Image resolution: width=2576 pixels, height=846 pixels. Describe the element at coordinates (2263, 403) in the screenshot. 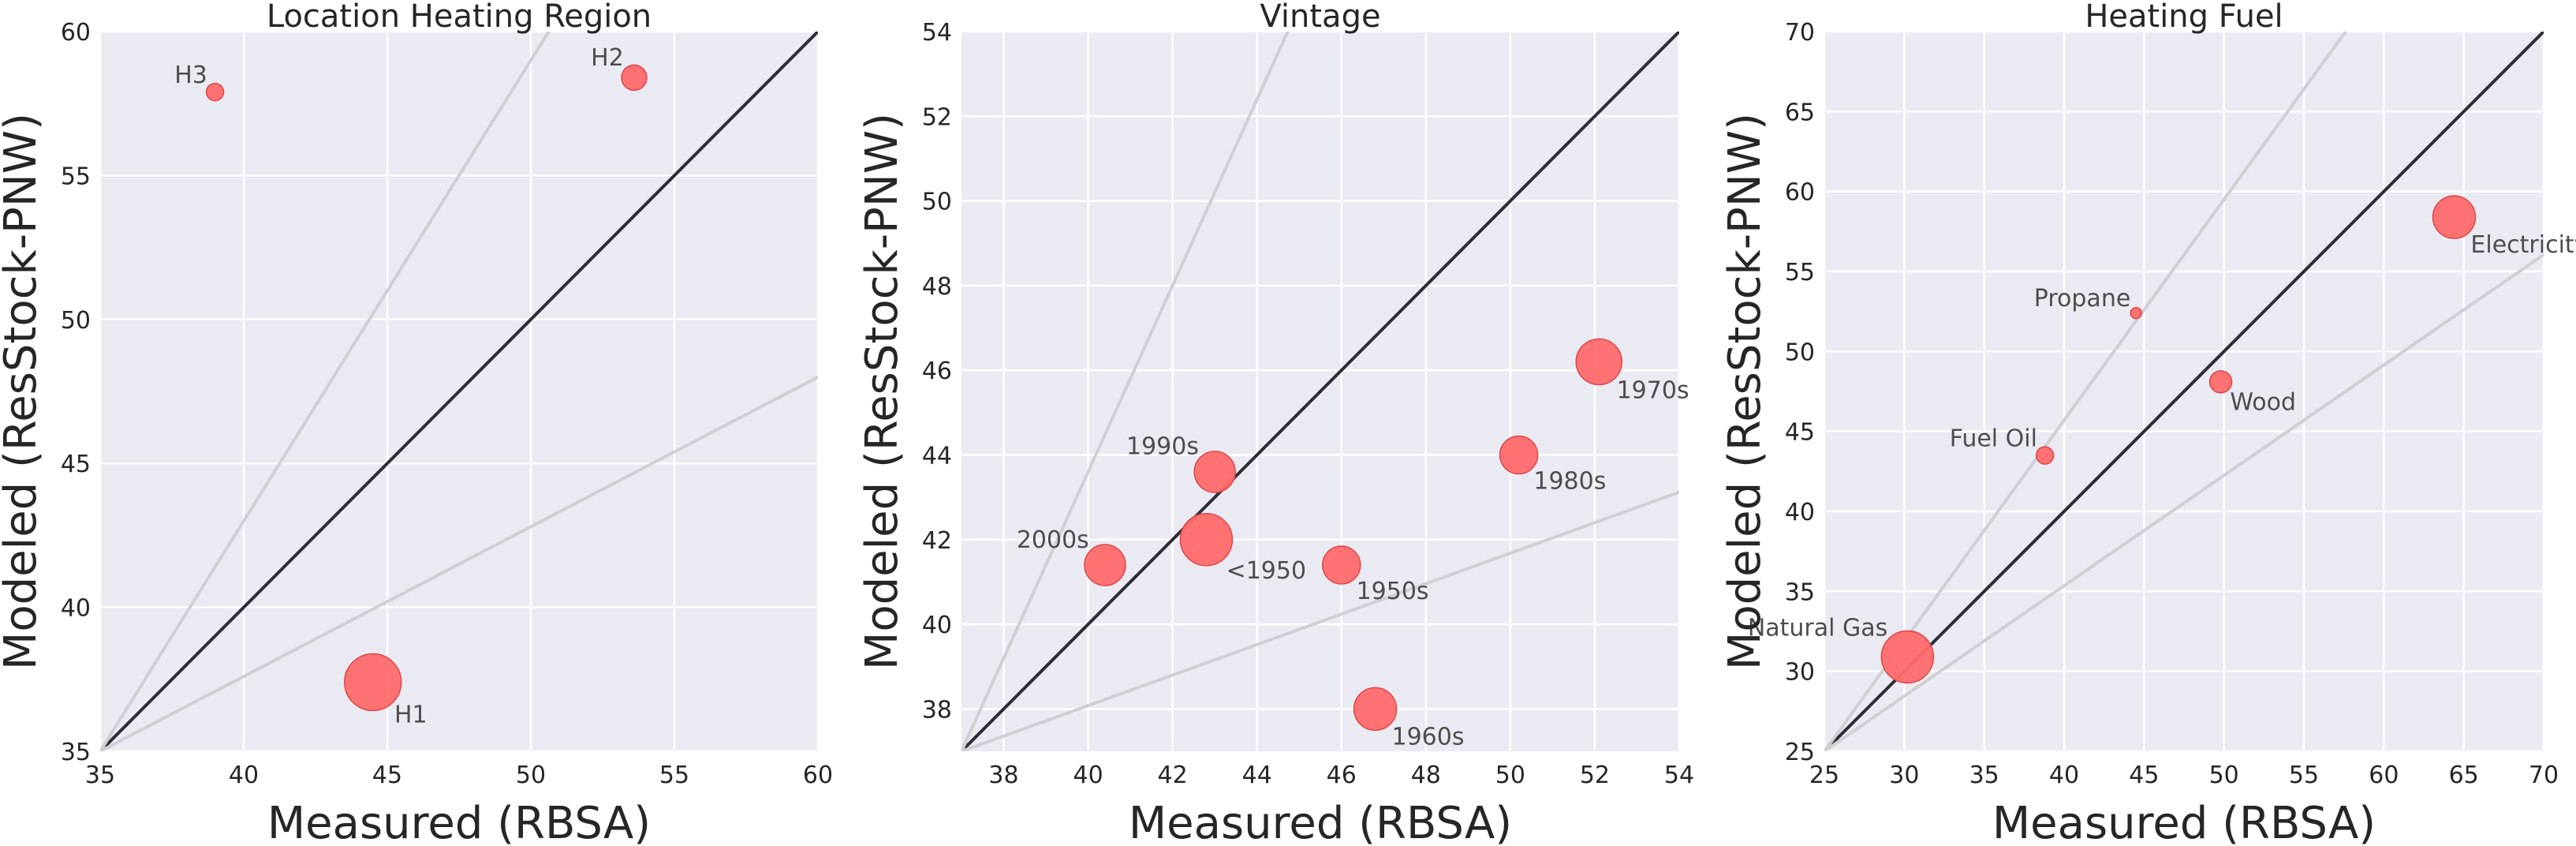

I see `point-label-wood: Wood` at that location.